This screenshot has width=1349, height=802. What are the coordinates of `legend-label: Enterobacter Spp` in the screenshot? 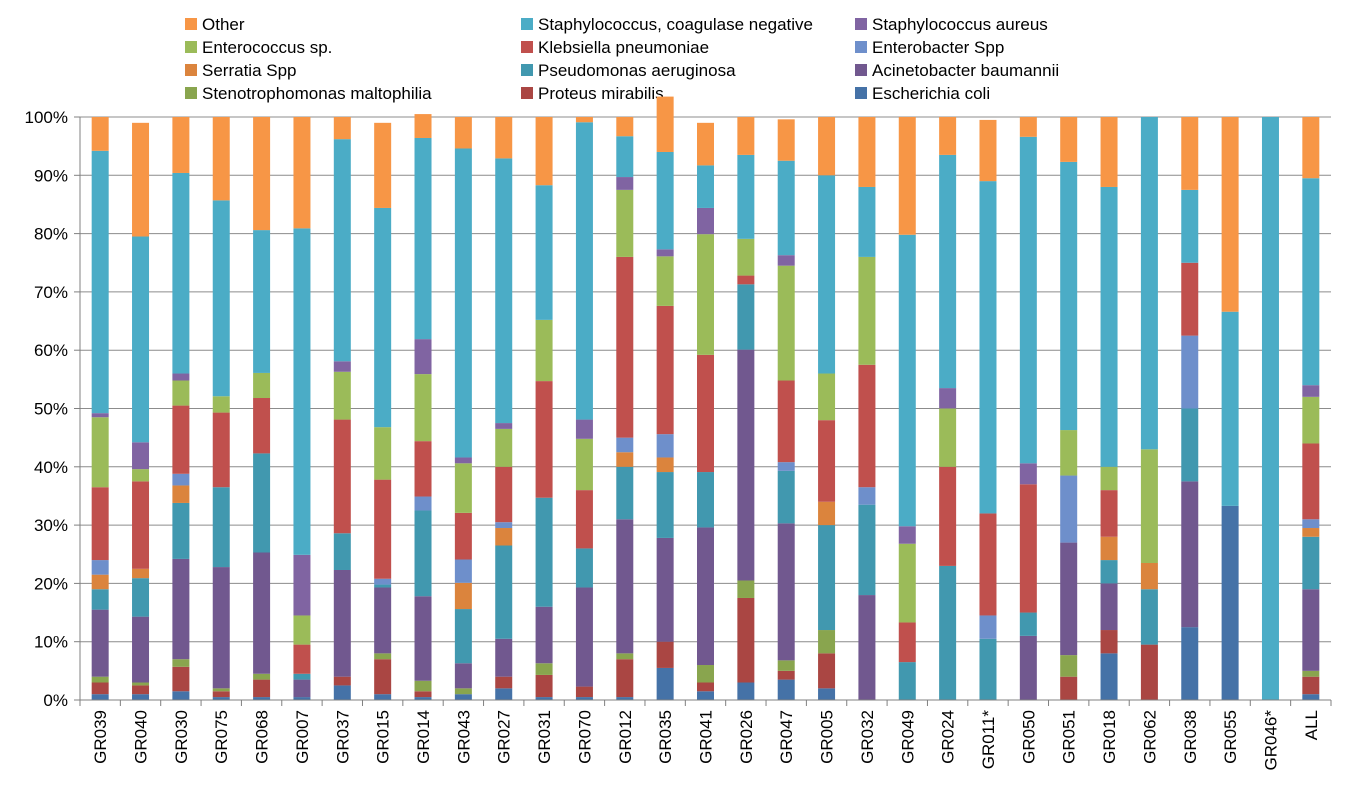 It's located at (938, 47).